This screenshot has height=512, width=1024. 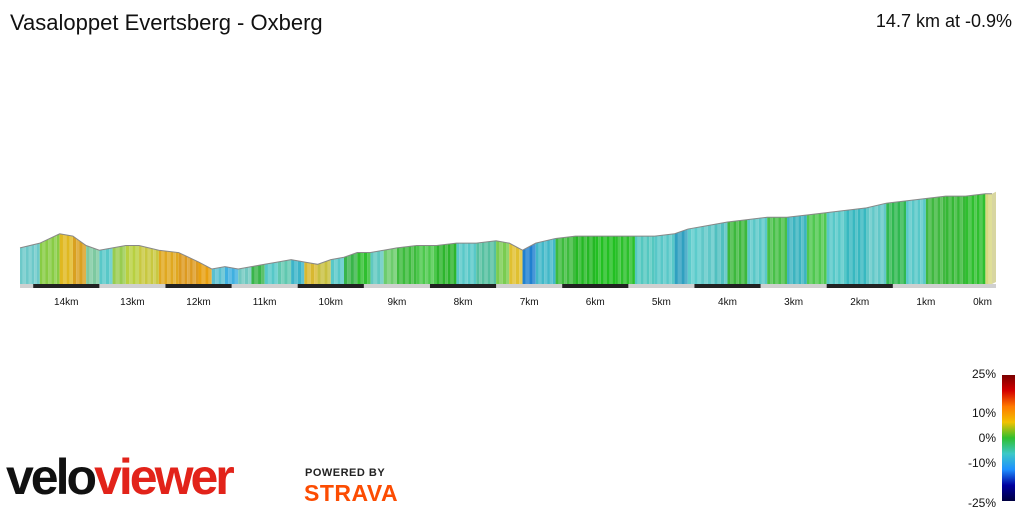 I want to click on x-tick-label: 7km, so click(x=529, y=302).